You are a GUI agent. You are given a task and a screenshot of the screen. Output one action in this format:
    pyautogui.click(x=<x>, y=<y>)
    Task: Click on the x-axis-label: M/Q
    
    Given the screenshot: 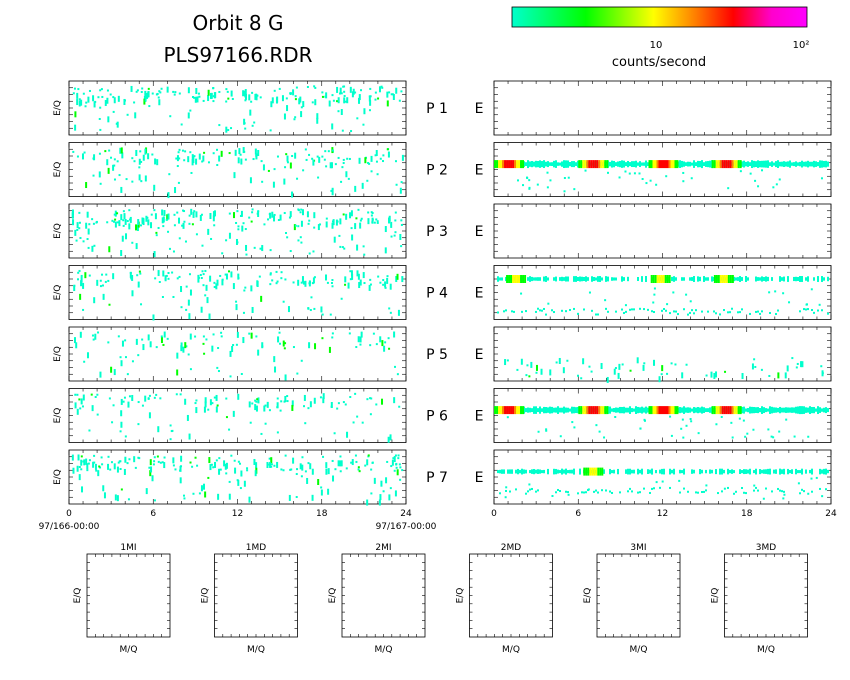 What is the action you would take?
    pyautogui.click(x=129, y=650)
    